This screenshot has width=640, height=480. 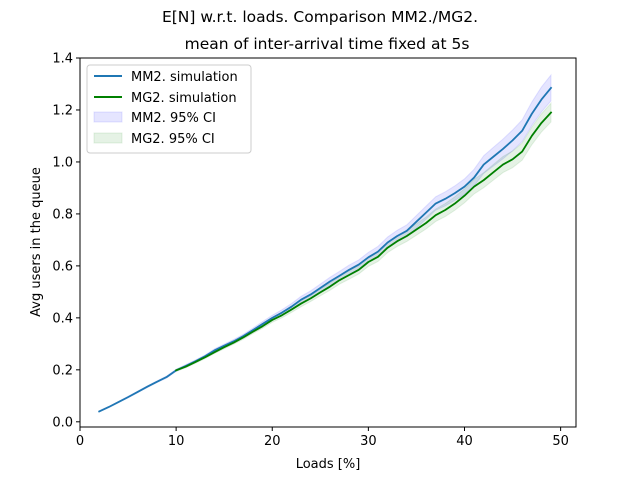 I want to click on x-tick-label: 30, so click(x=368, y=441).